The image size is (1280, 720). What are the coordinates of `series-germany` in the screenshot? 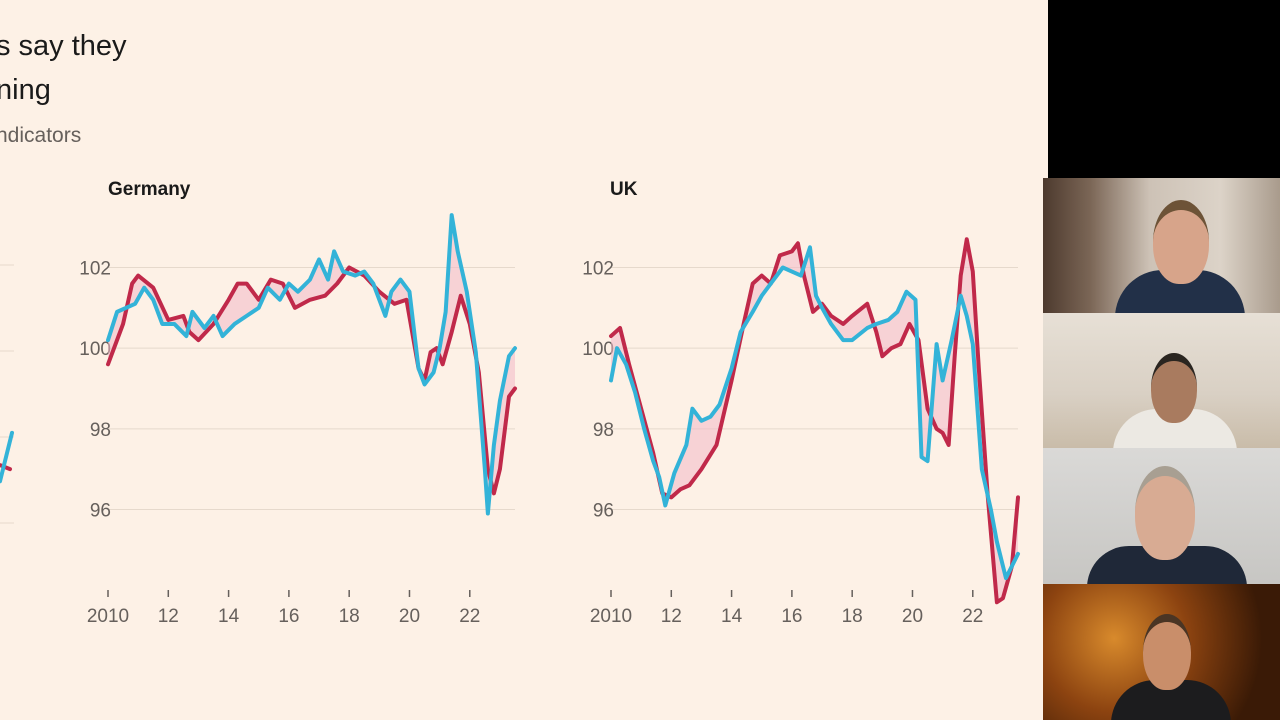 It's located at (311, 364).